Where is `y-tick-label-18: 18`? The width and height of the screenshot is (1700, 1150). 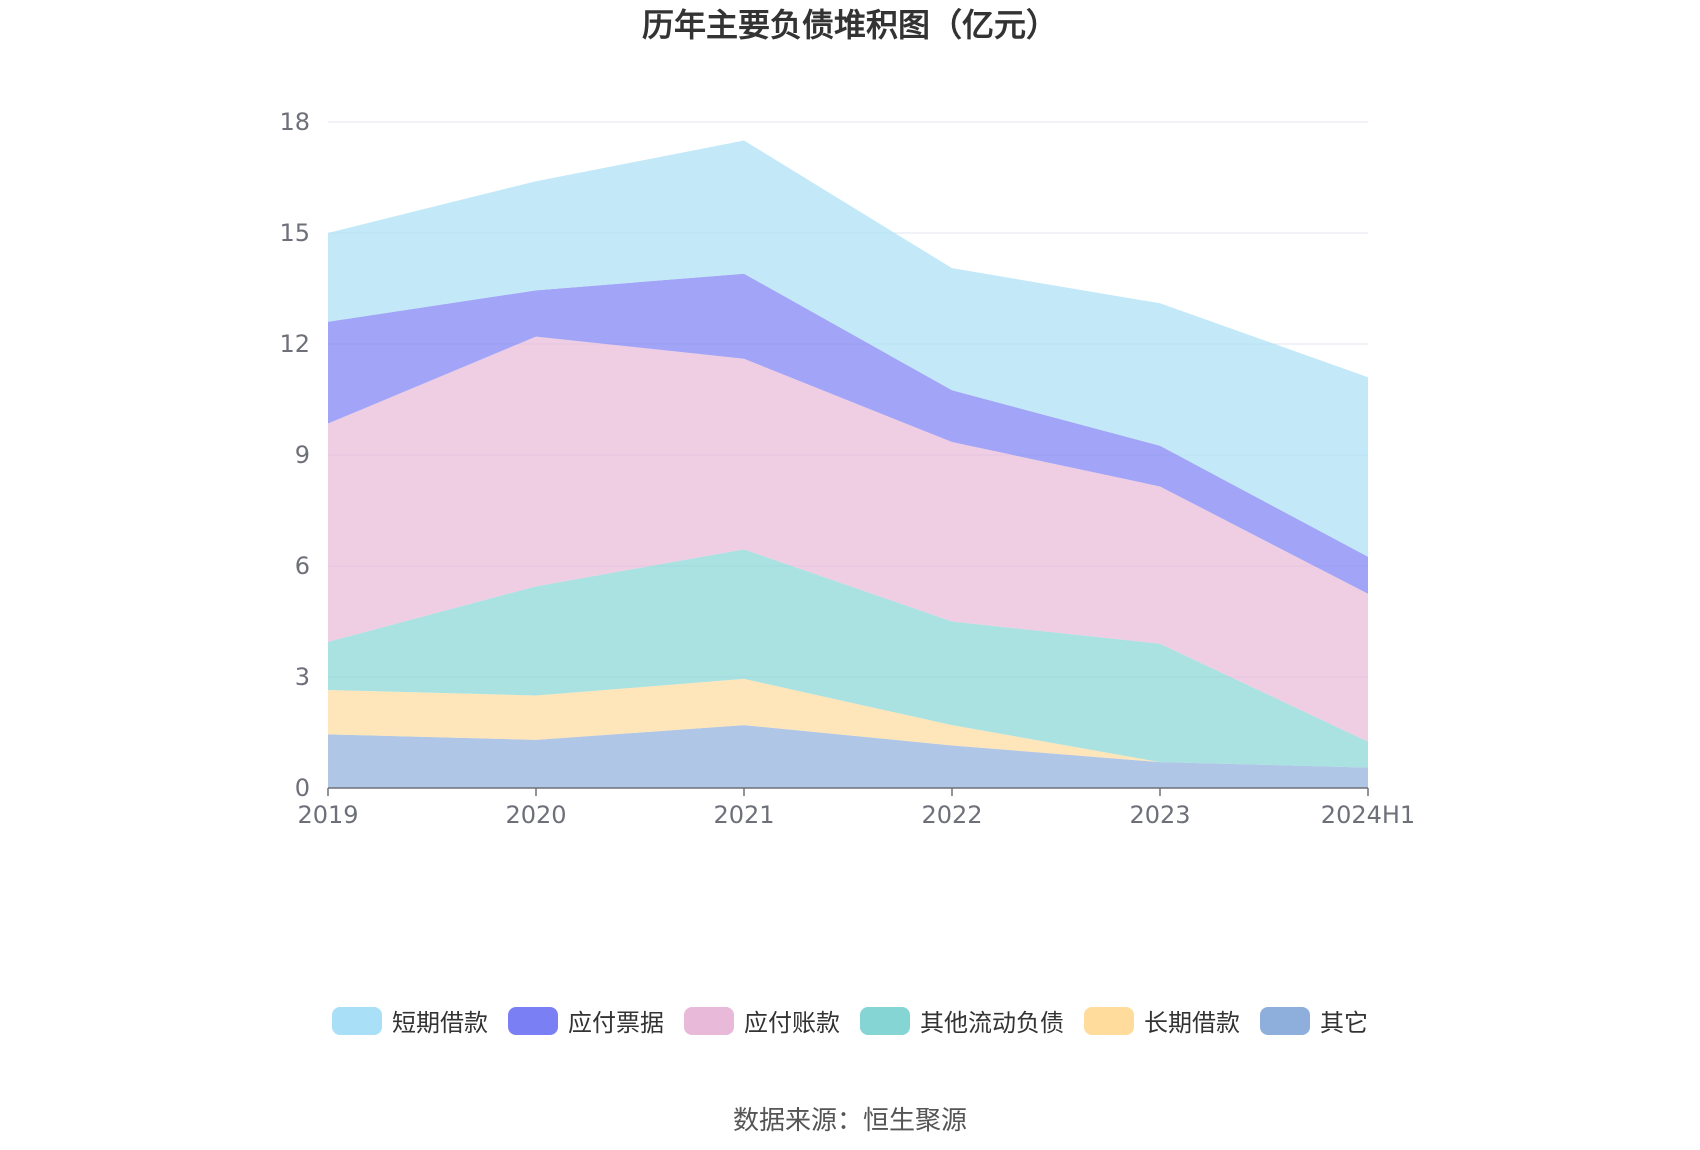 y-tick-label-18: 18 is located at coordinates (294, 122).